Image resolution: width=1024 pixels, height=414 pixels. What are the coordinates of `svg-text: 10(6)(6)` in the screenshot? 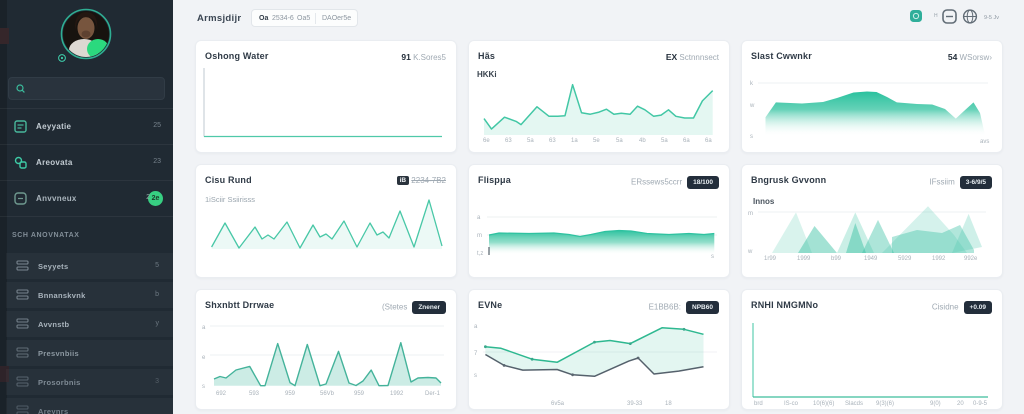 It's located at (823, 404).